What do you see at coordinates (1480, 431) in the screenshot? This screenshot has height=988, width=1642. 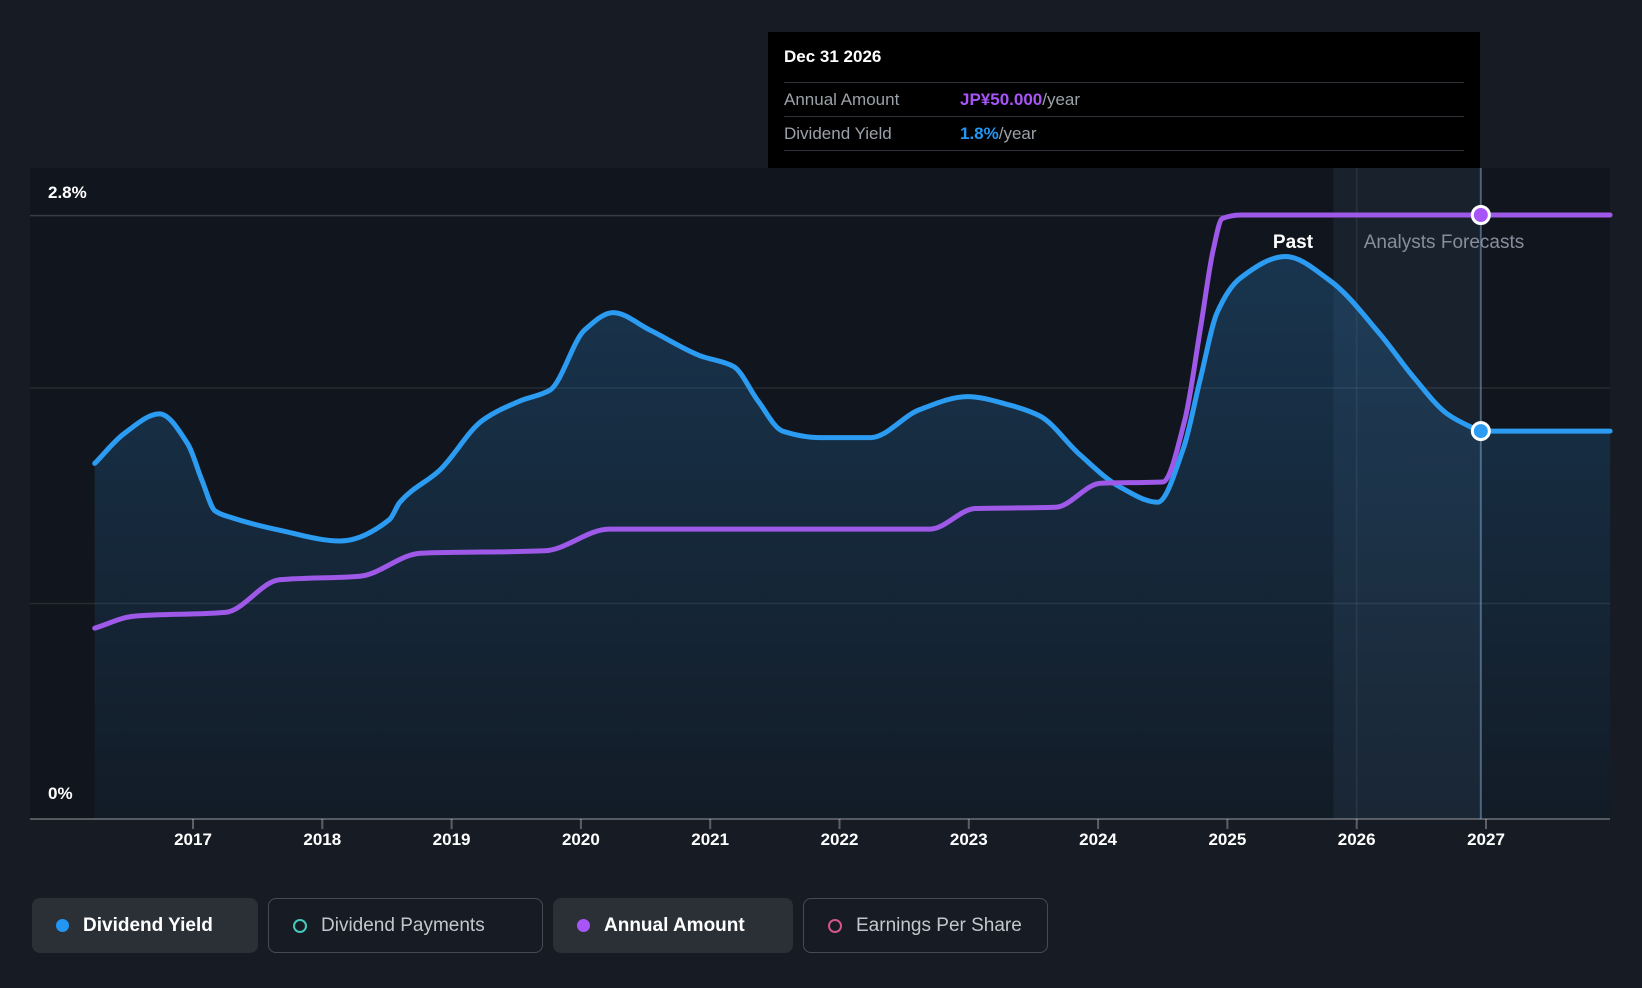 I see `dividend-yield-hover-dot` at bounding box center [1480, 431].